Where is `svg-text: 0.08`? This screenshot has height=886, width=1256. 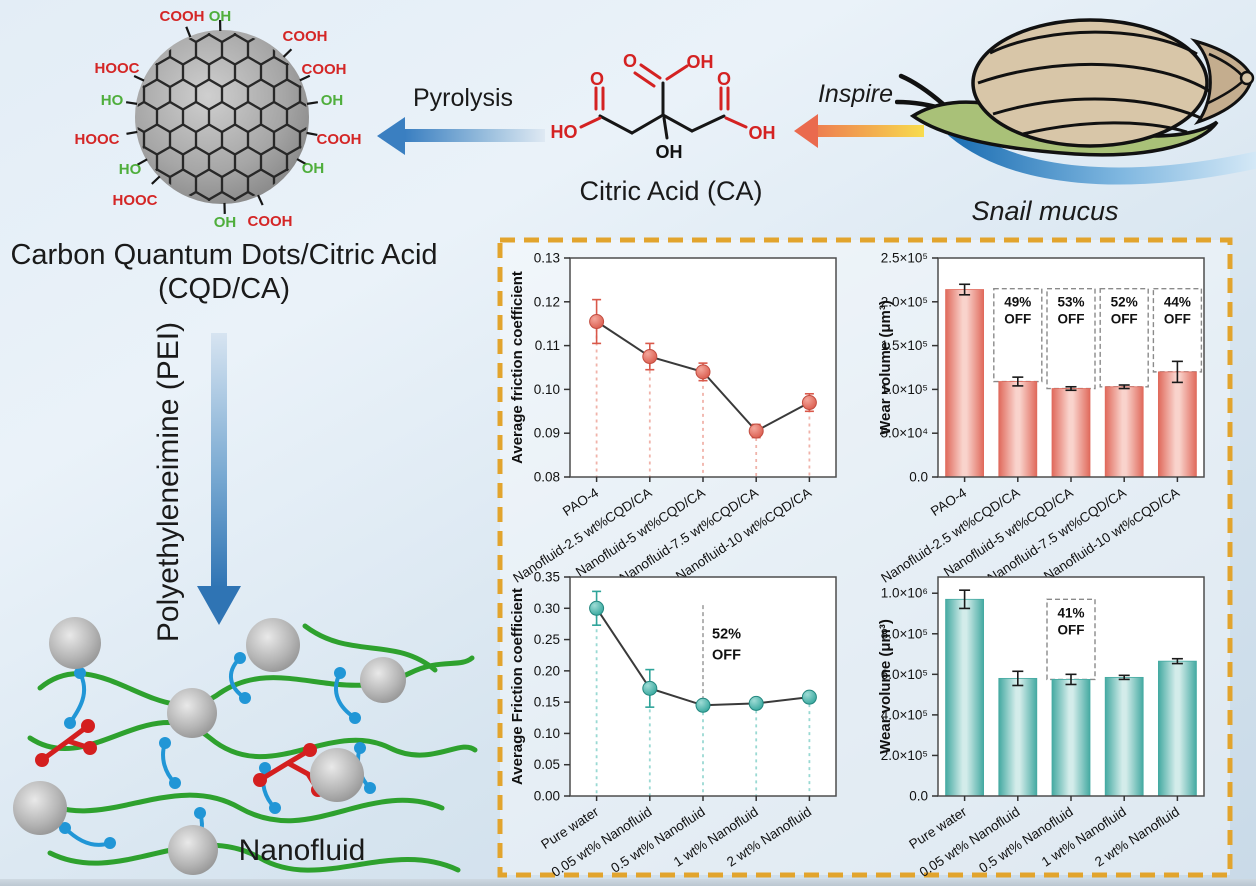 svg-text: 0.08 is located at coordinates (547, 477).